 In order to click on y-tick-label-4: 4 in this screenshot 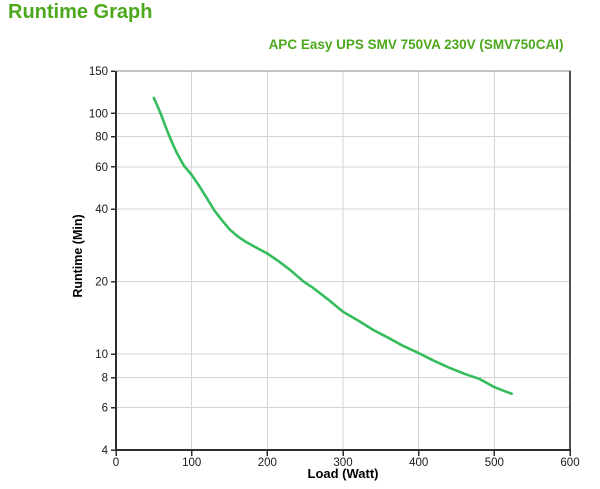, I will do `click(105, 451)`.